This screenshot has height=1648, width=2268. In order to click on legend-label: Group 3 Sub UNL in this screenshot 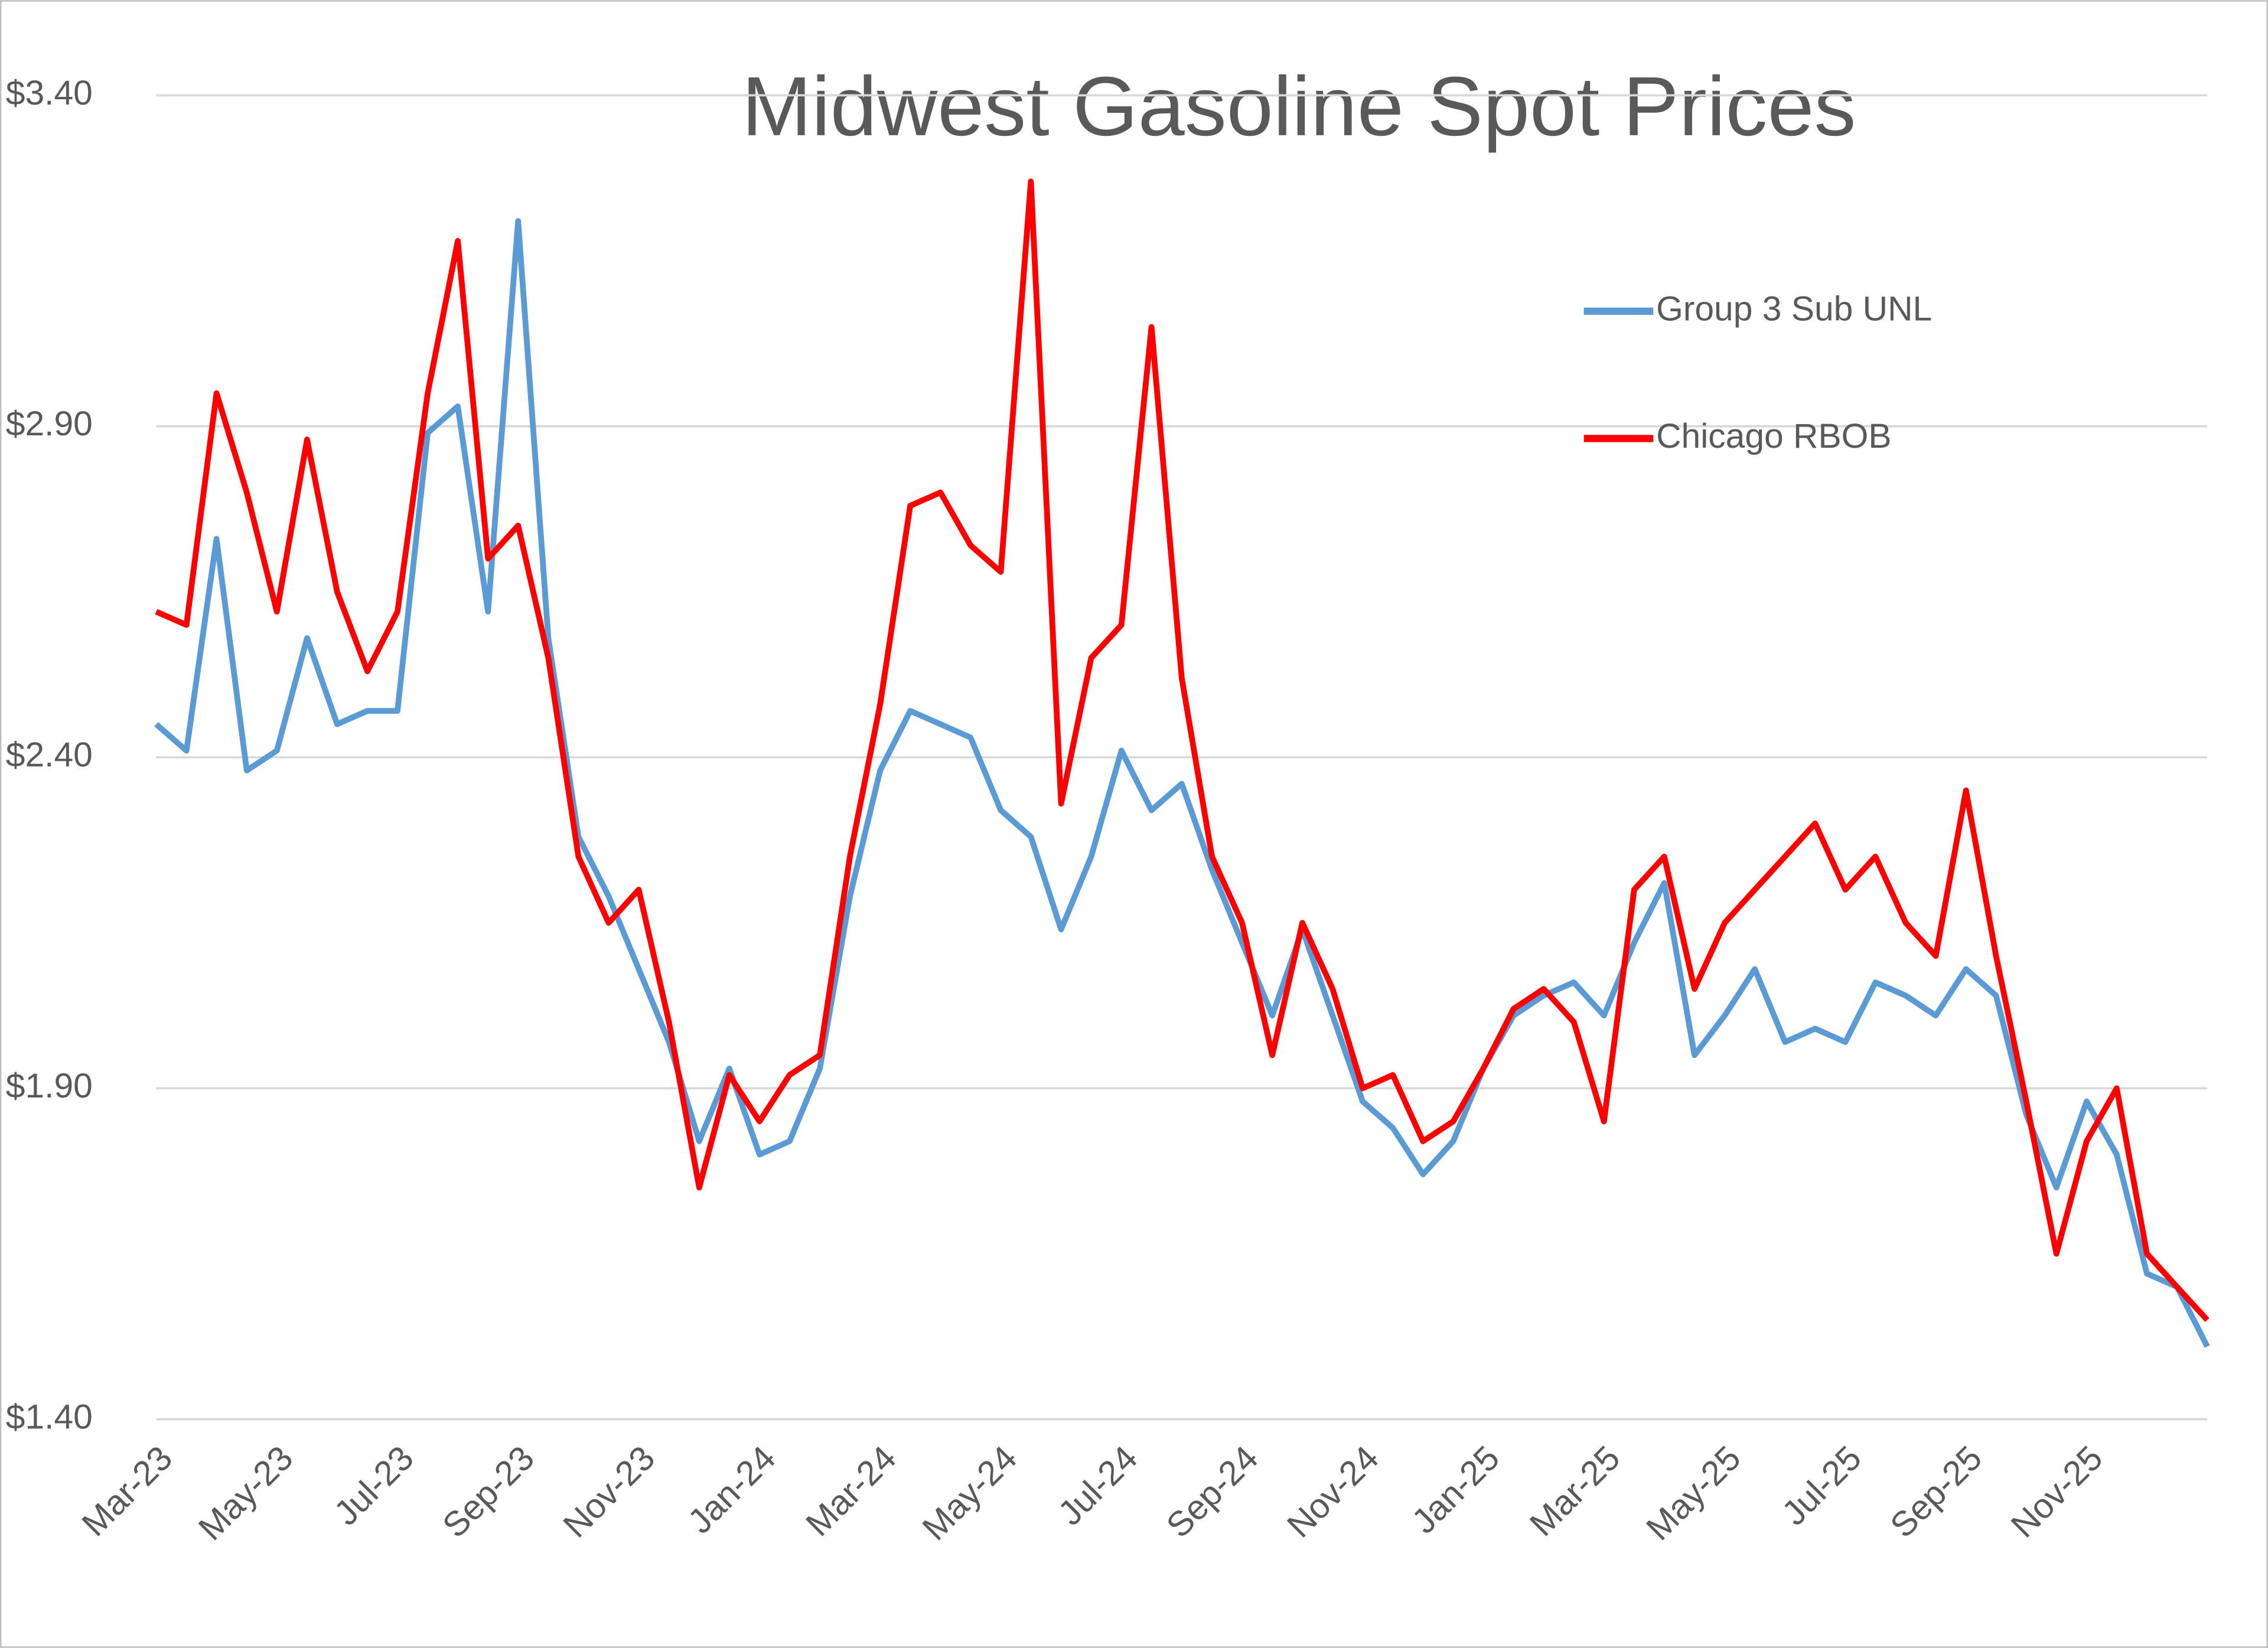, I will do `click(1794, 308)`.